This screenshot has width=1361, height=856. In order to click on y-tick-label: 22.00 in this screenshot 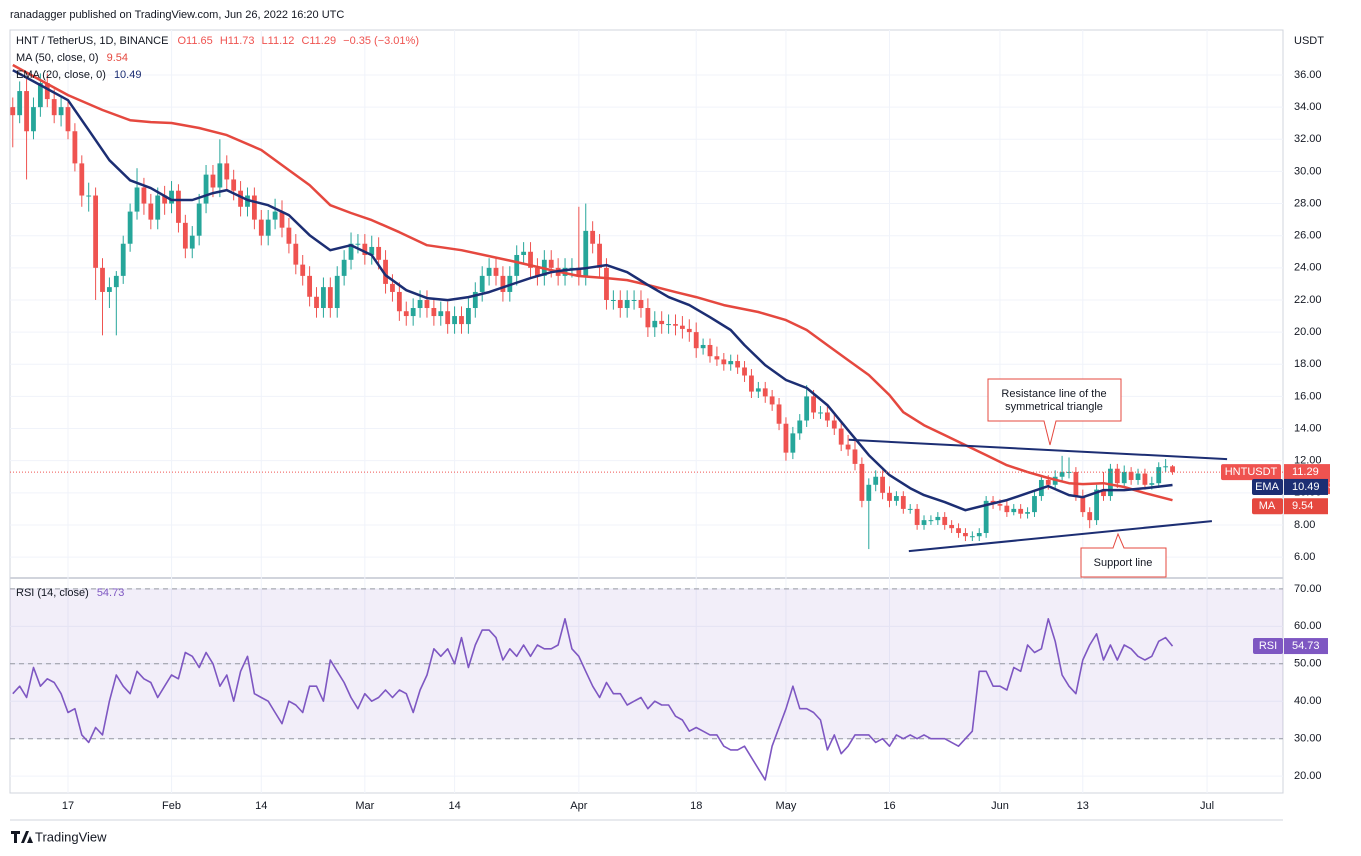, I will do `click(1308, 300)`.